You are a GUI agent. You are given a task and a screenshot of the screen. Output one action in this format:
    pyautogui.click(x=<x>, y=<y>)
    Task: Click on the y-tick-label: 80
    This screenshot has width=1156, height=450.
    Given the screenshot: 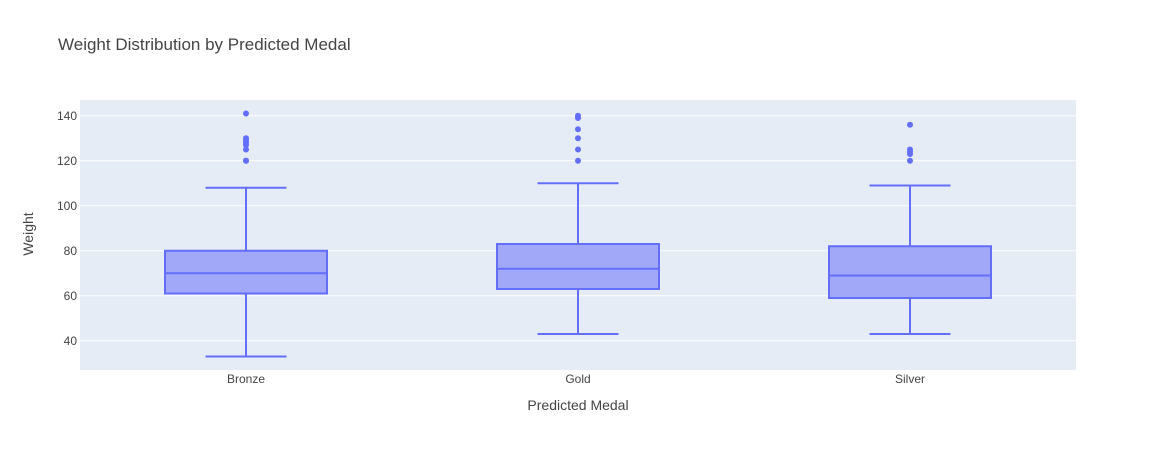 What is the action you would take?
    pyautogui.click(x=71, y=251)
    